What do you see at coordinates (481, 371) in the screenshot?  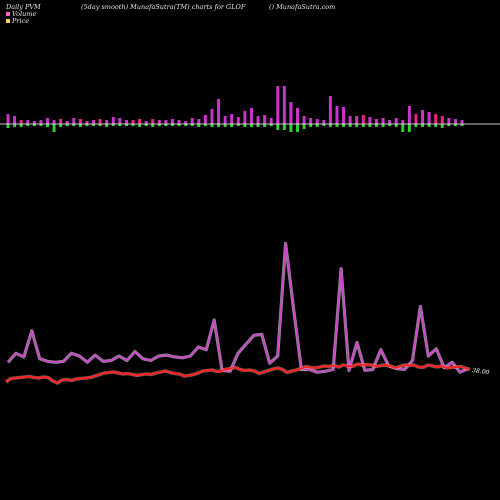 I see `price-value-label: 38.00` at bounding box center [481, 371].